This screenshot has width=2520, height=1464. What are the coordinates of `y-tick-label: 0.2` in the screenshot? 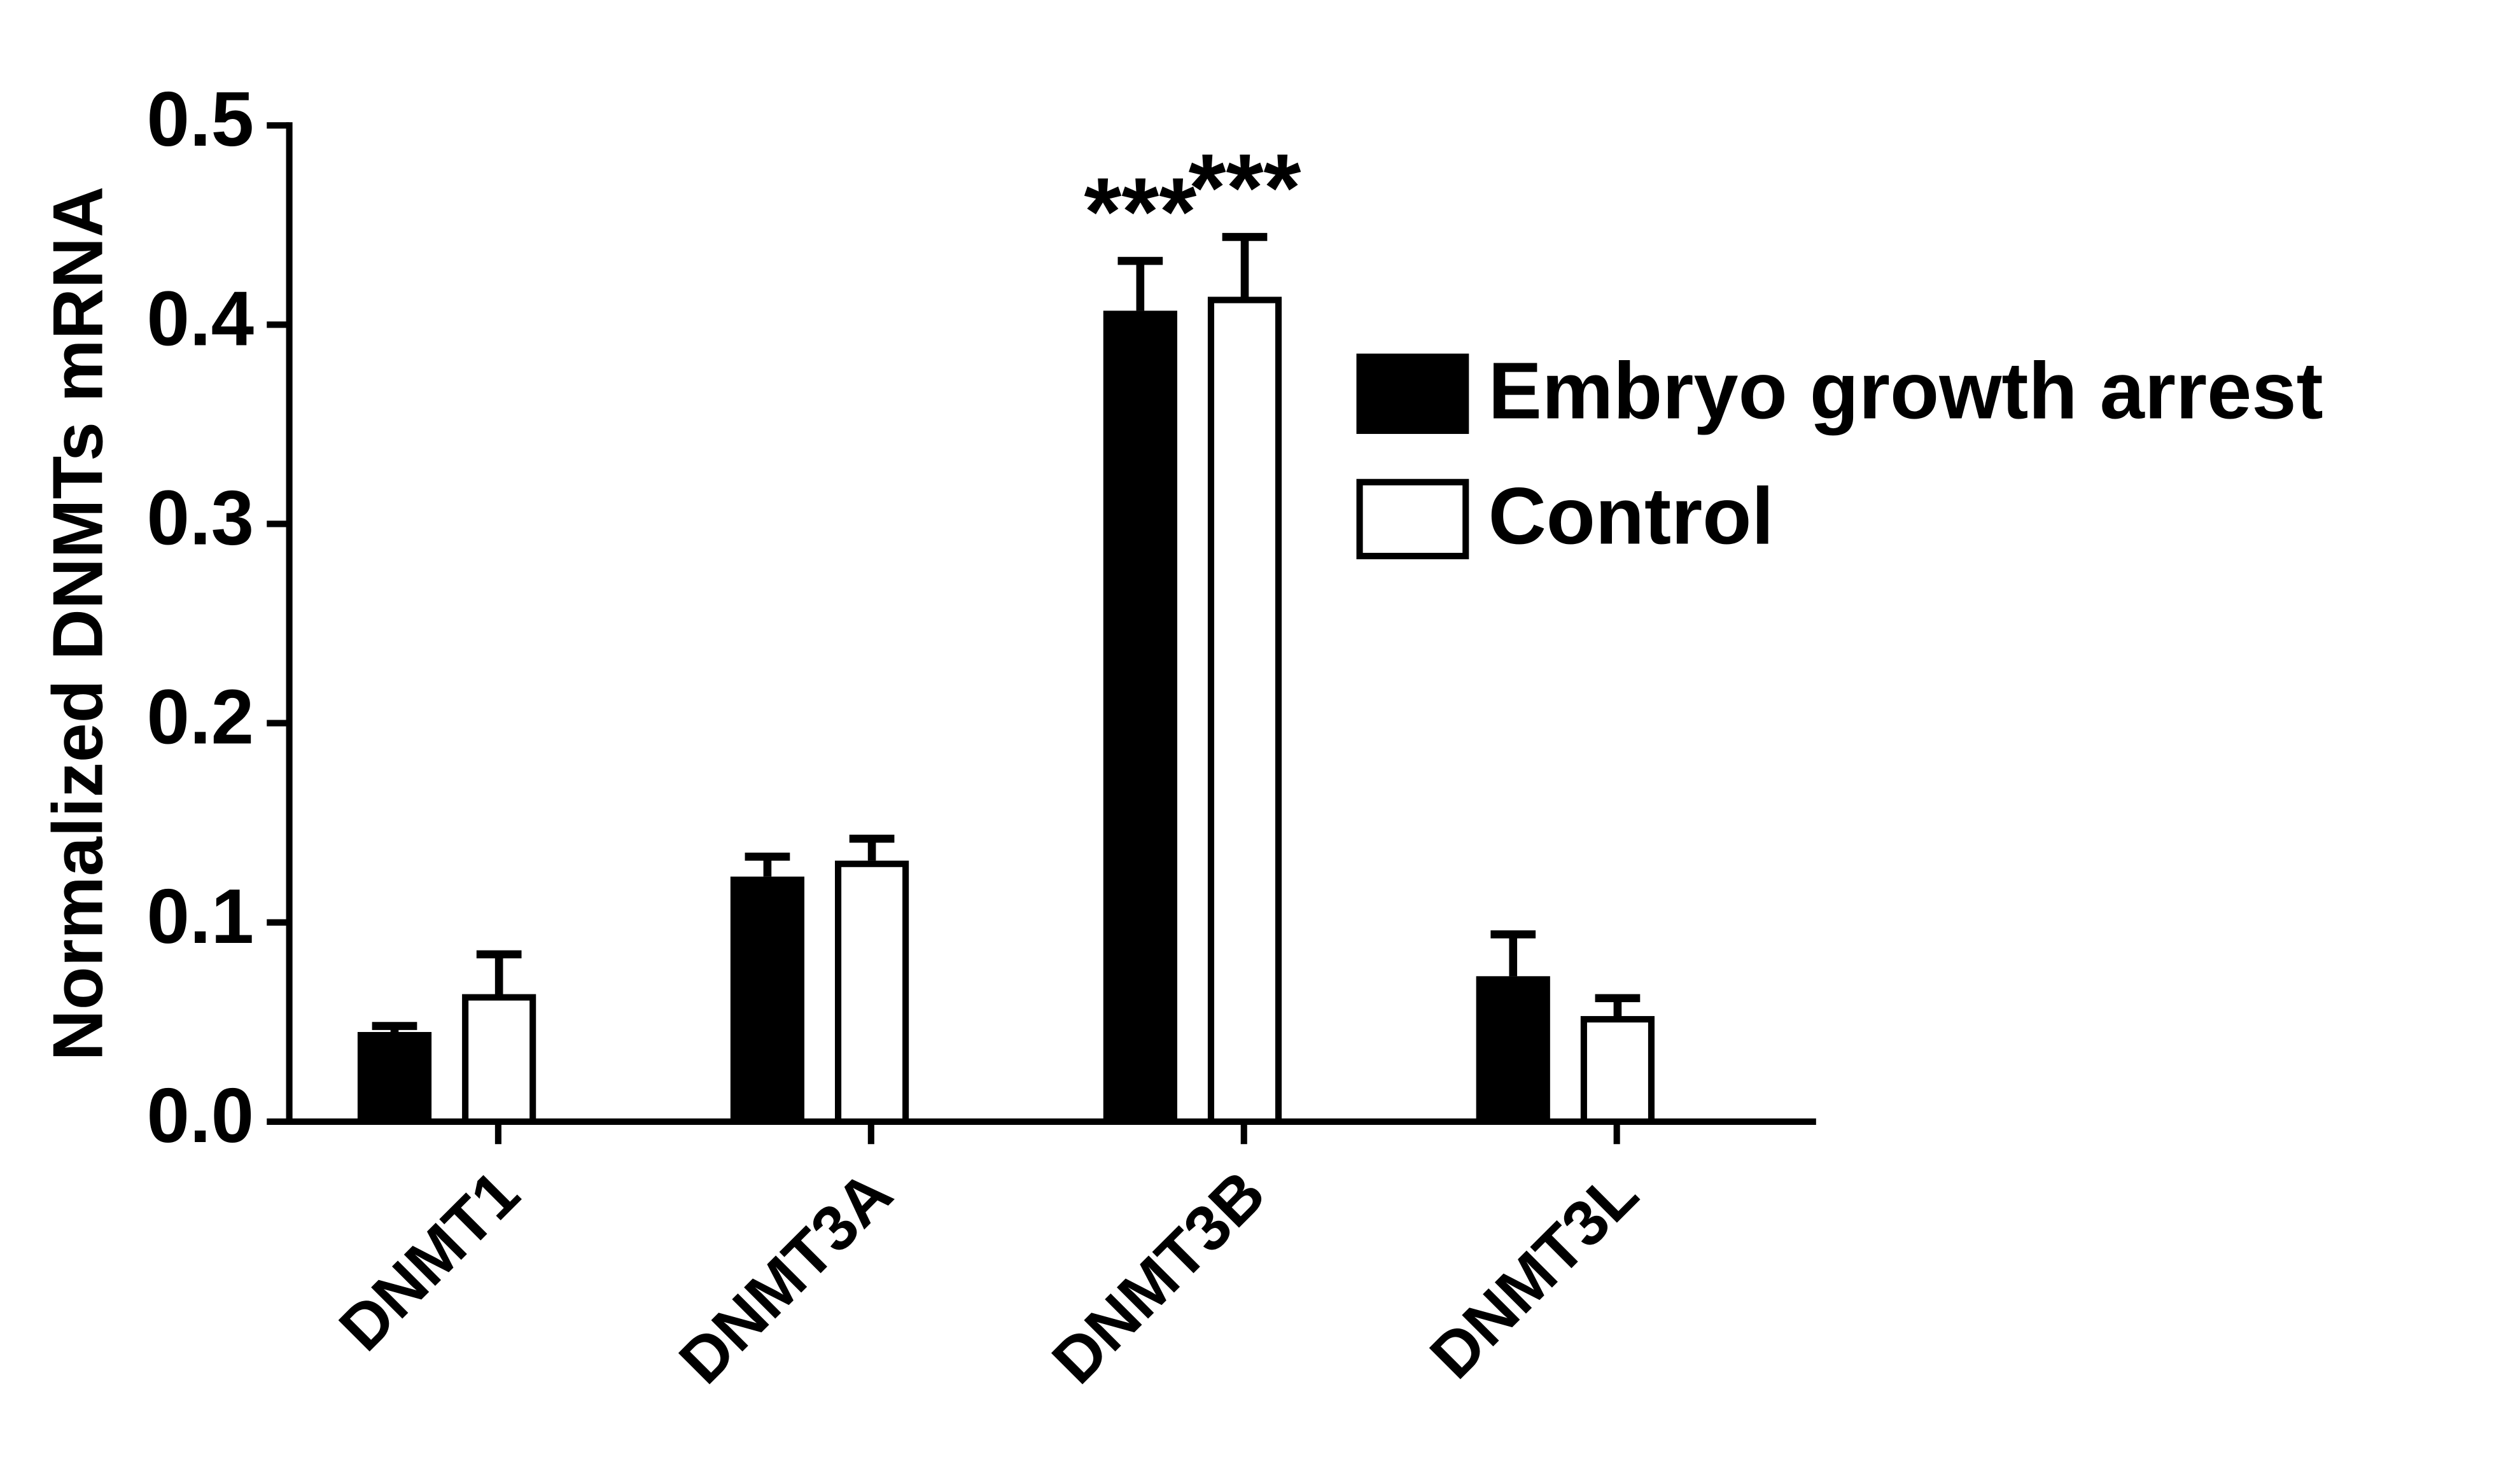 It's located at (201, 717).